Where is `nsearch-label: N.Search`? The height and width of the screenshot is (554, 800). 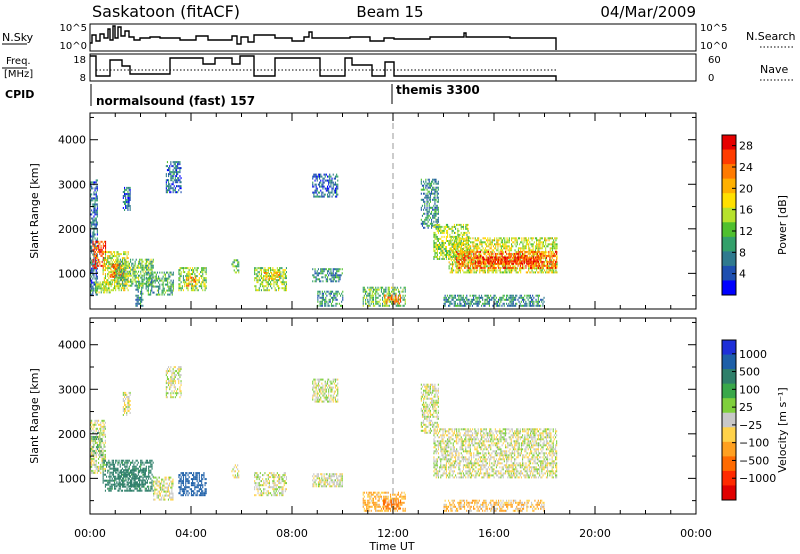
nsearch-label: N.Search is located at coordinates (771, 36).